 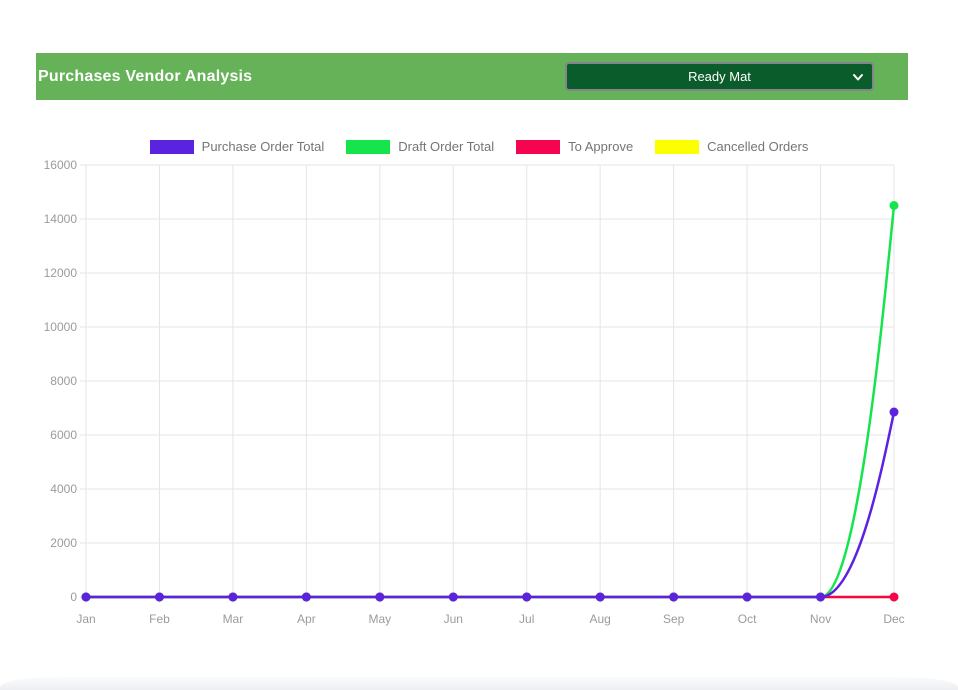 I want to click on x-tick-label: Jun, so click(x=453, y=619).